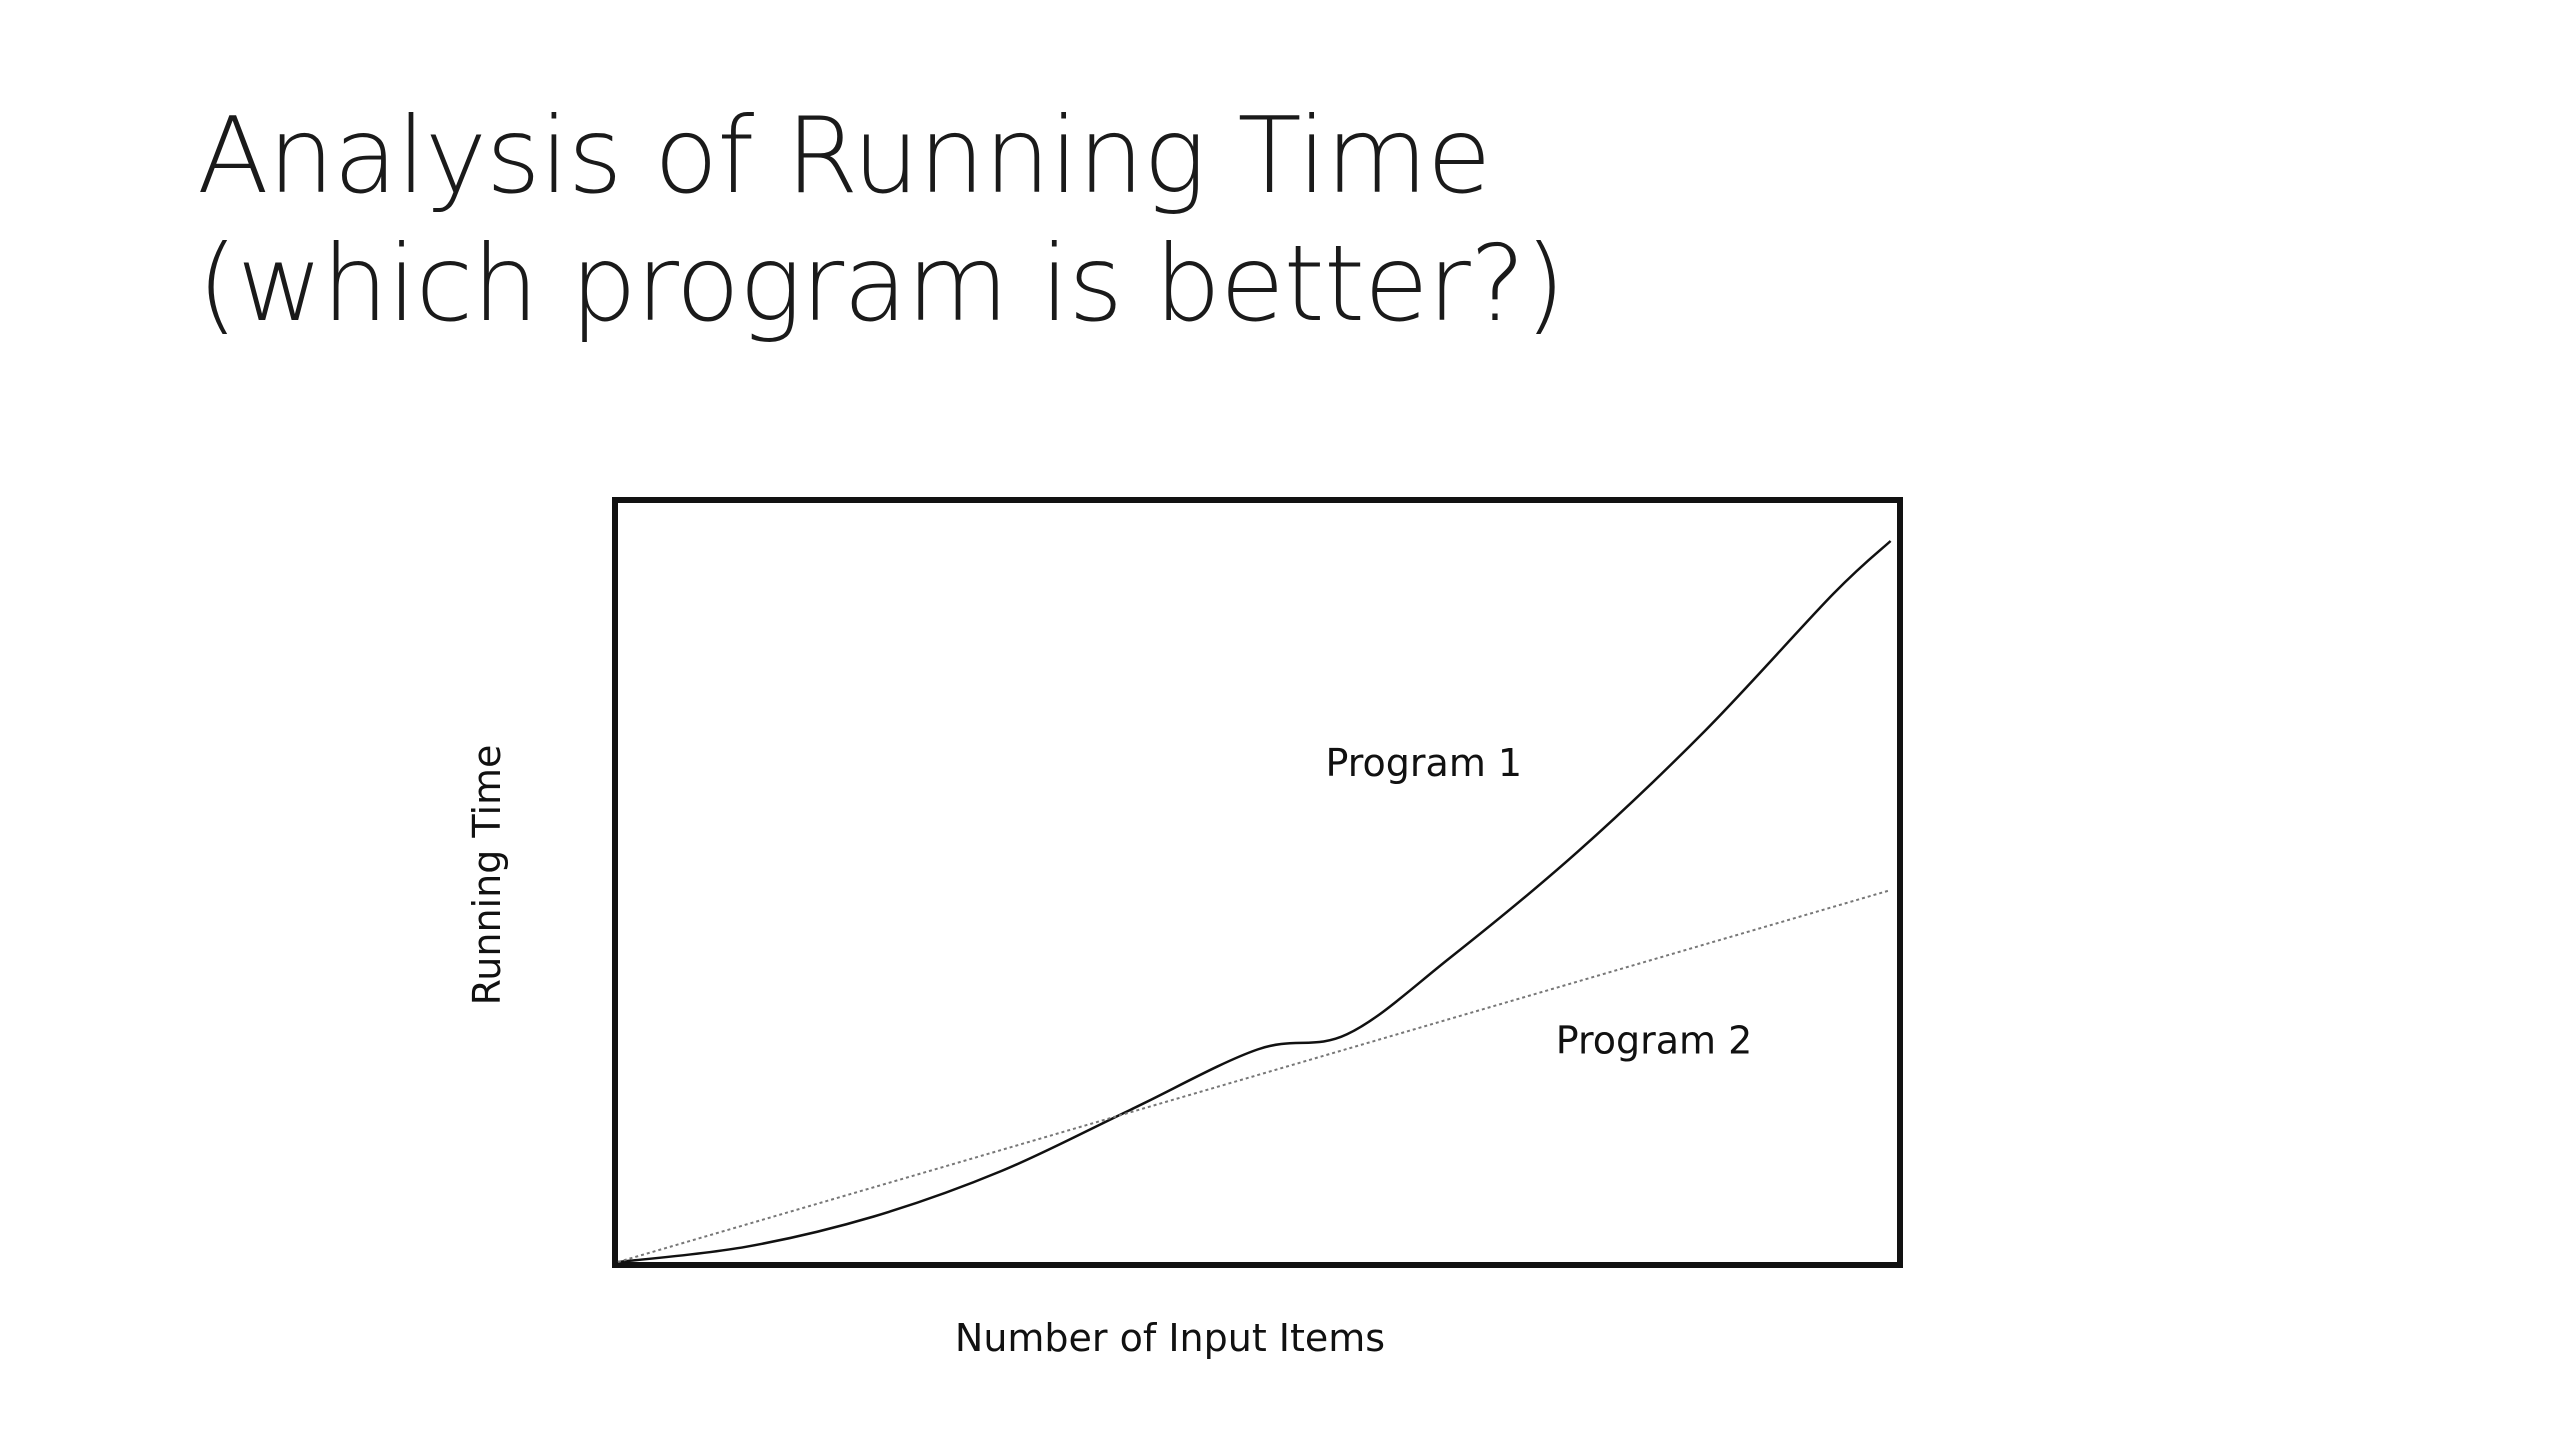  Describe the element at coordinates (1170, 1338) in the screenshot. I see `x-axis-label: Number of Input Items` at that location.